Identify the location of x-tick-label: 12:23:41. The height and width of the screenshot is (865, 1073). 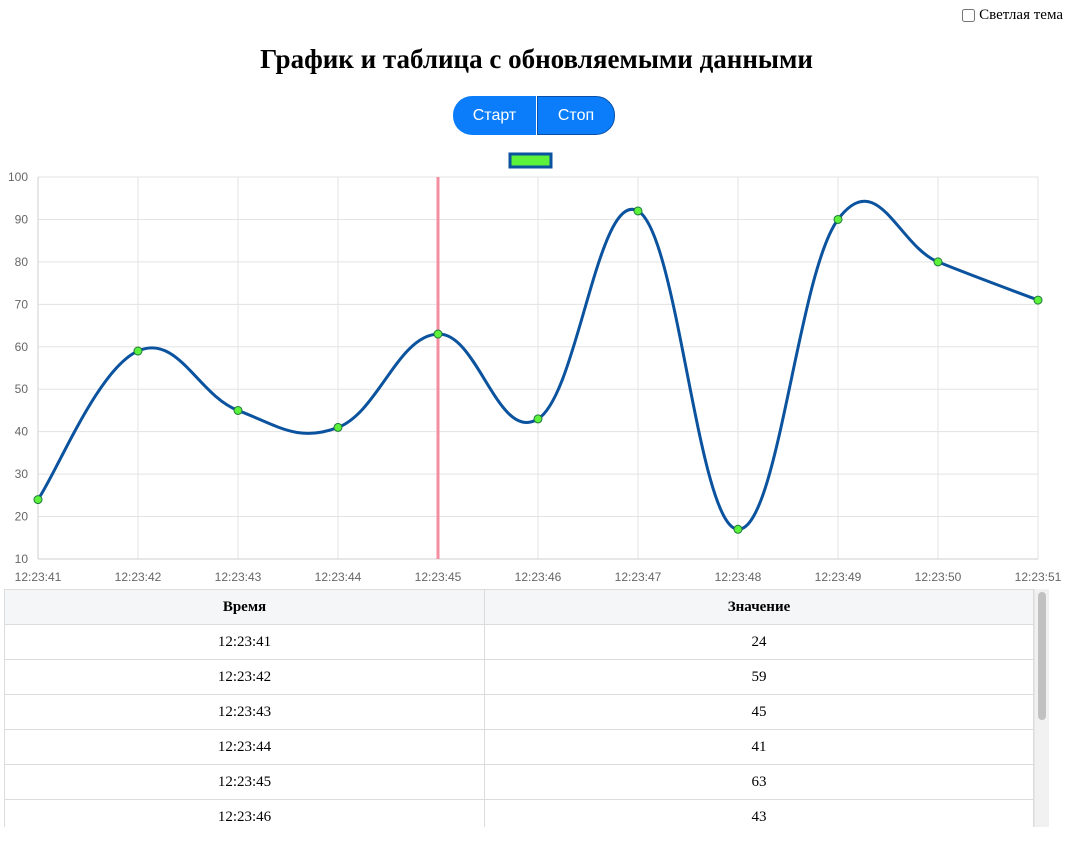
(38, 577).